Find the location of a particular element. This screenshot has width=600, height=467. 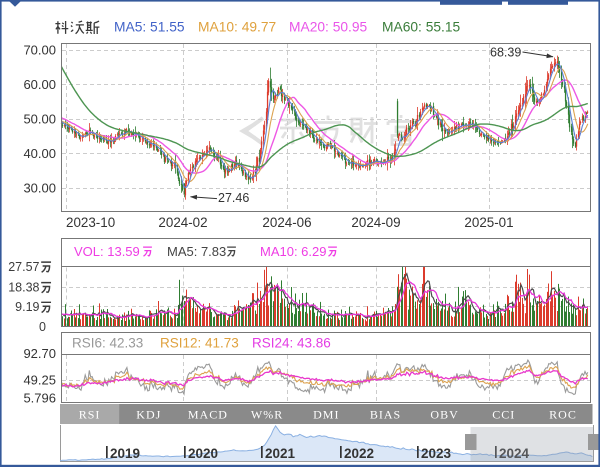

svg-text: 40.00 is located at coordinates (39, 153).